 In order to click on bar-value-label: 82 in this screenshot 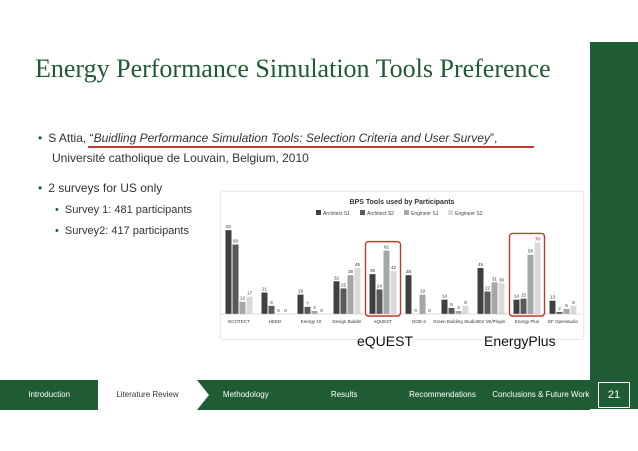, I will do `click(229, 226)`.